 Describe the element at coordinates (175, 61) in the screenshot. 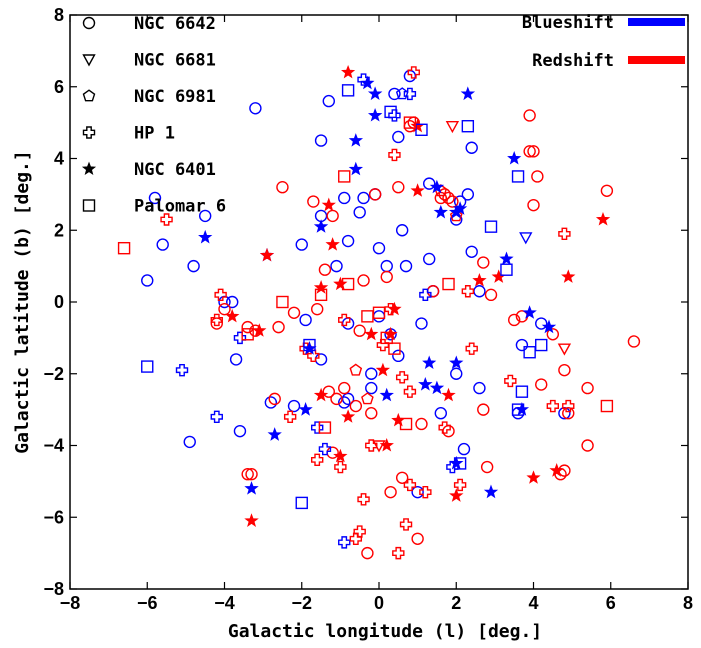

I see `legend-label: NGC 6681` at that location.